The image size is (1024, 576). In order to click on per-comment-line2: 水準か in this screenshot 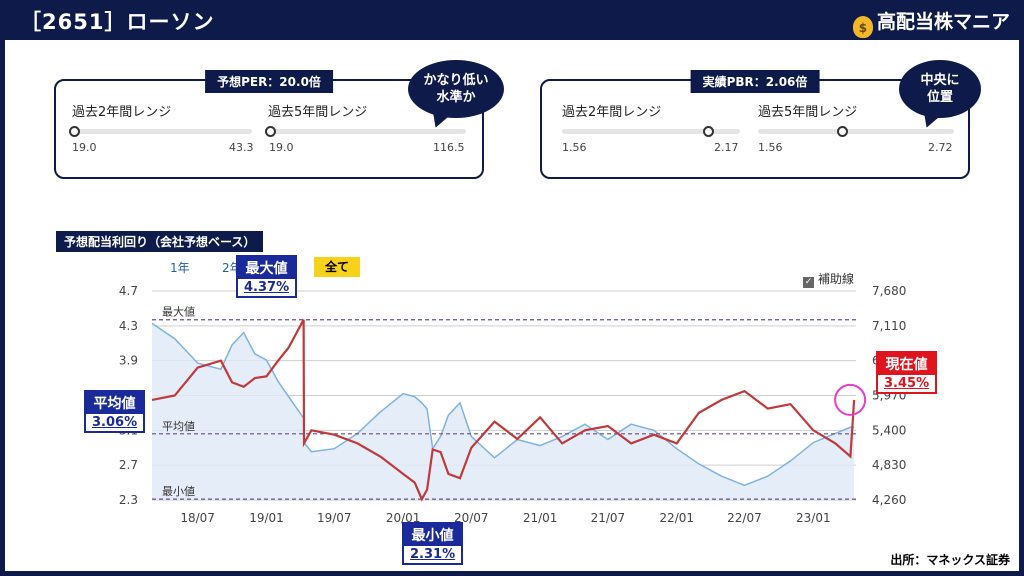, I will do `click(456, 97)`.